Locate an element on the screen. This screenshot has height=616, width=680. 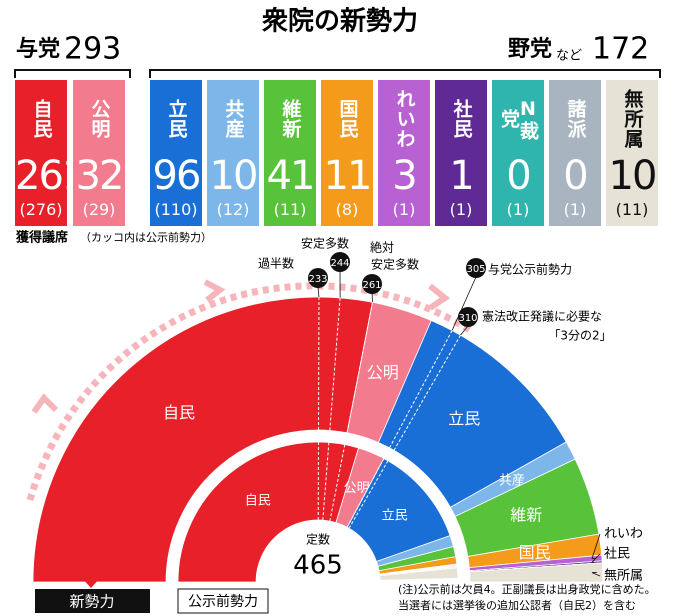
party-previous: (8) is located at coordinates (347, 209).